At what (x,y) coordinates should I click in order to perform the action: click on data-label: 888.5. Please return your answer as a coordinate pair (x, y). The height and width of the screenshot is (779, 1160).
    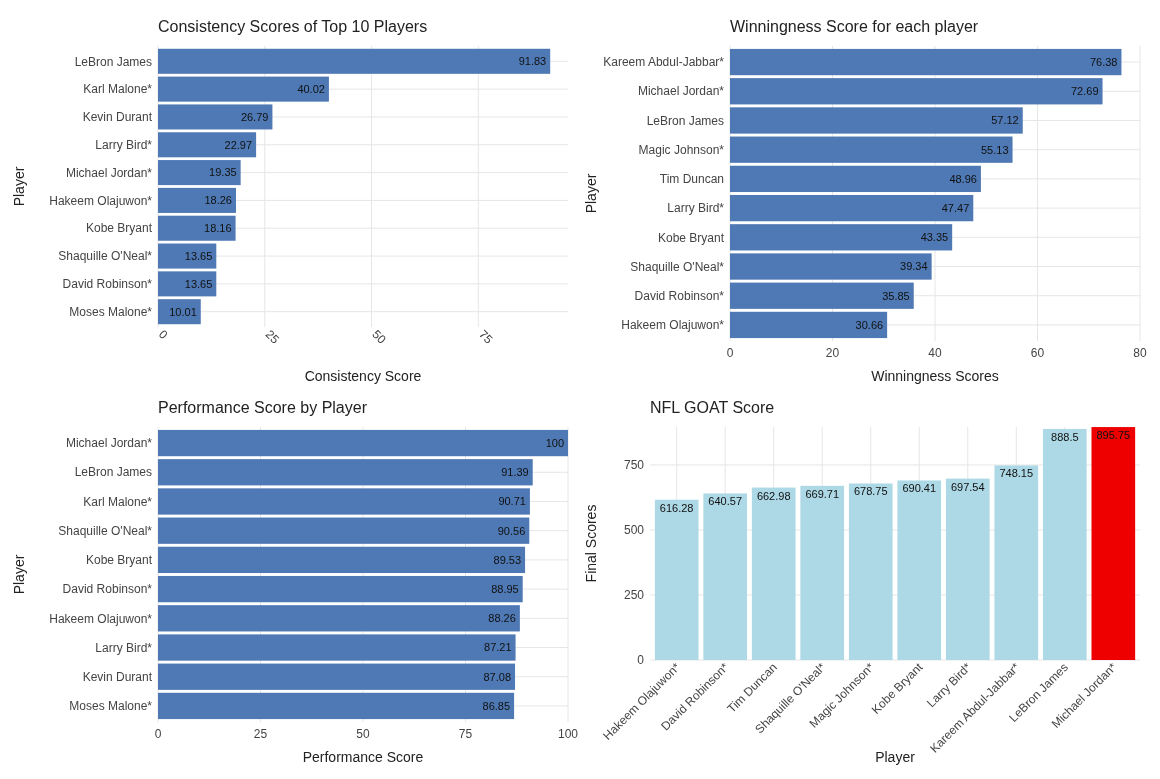
    Looking at the image, I should click on (1065, 436).